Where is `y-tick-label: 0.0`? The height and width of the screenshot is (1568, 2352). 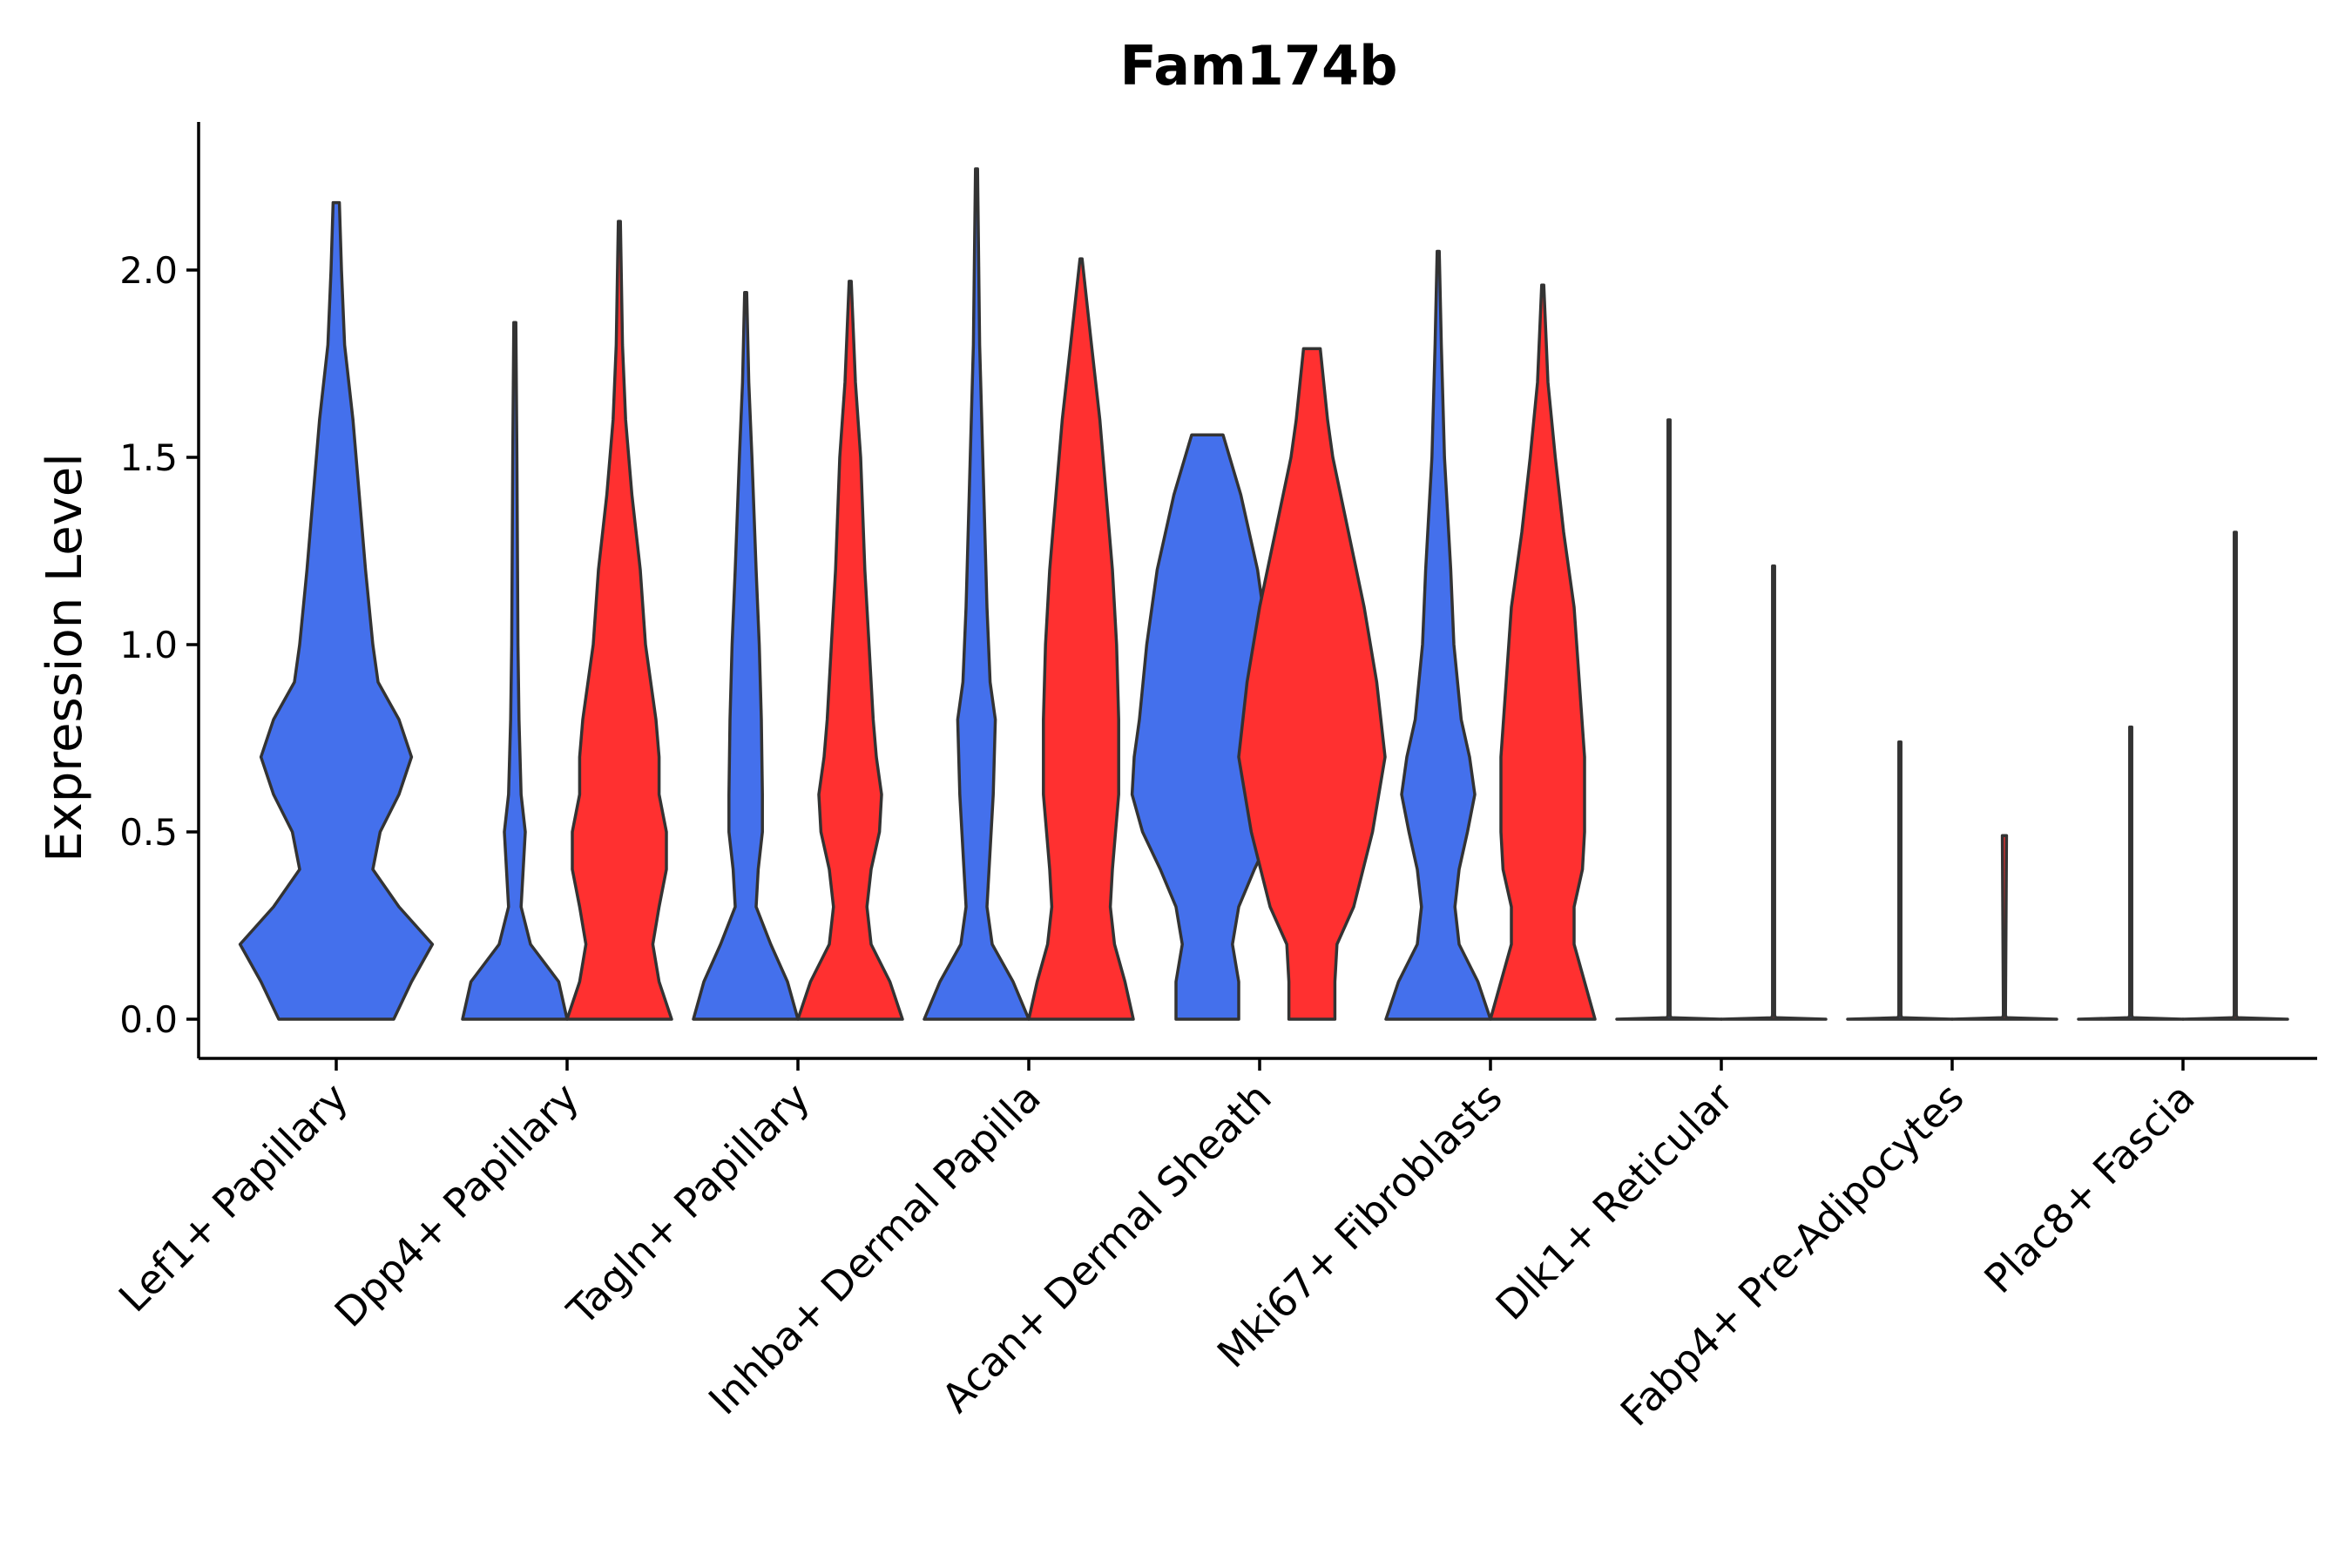 y-tick-label: 0.0 is located at coordinates (148, 1019).